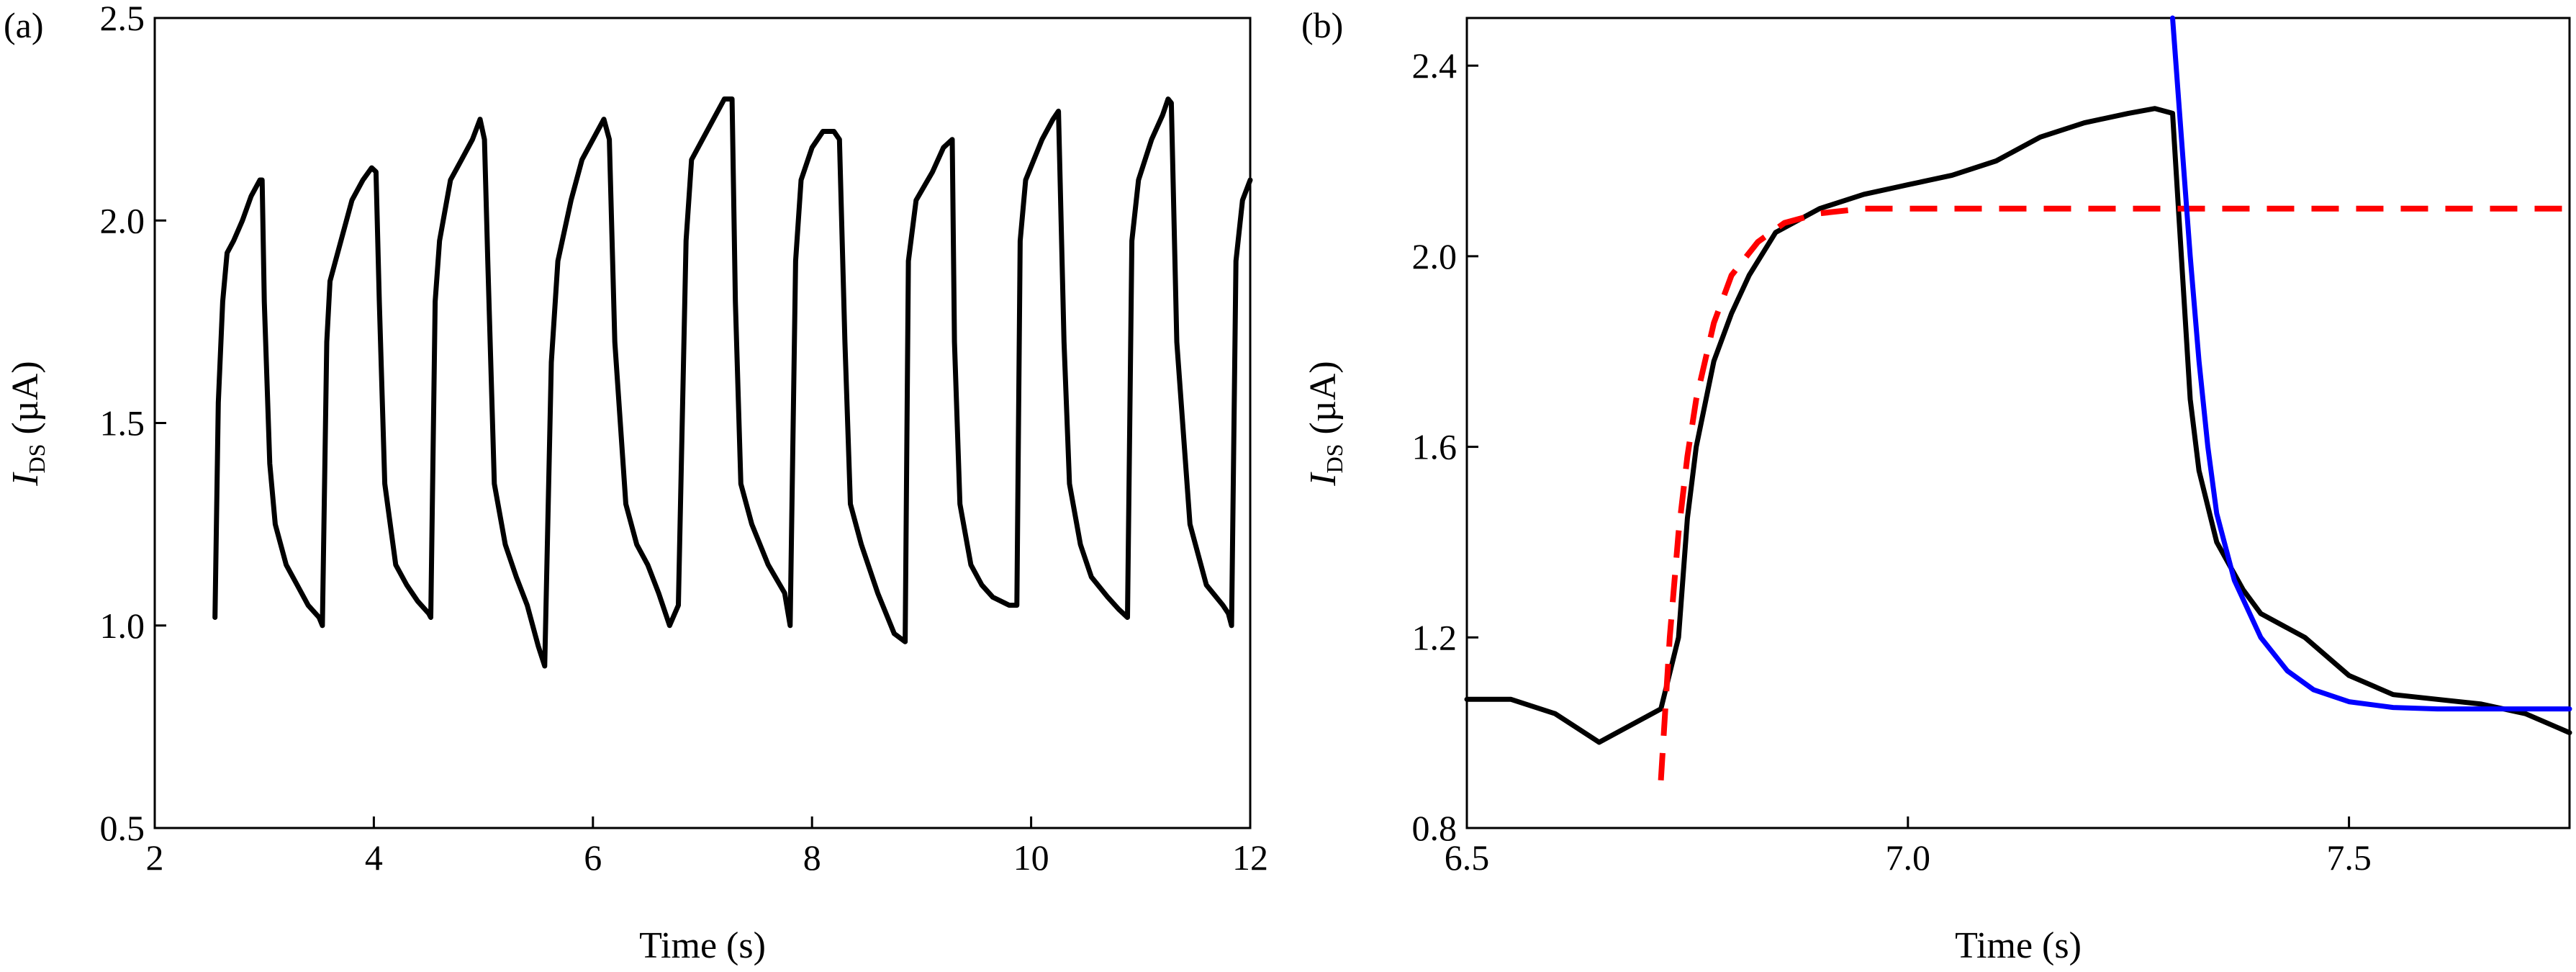 The image size is (2576, 972). I want to click on panel-a-y-axis-title: IDS (µA), so click(28, 423).